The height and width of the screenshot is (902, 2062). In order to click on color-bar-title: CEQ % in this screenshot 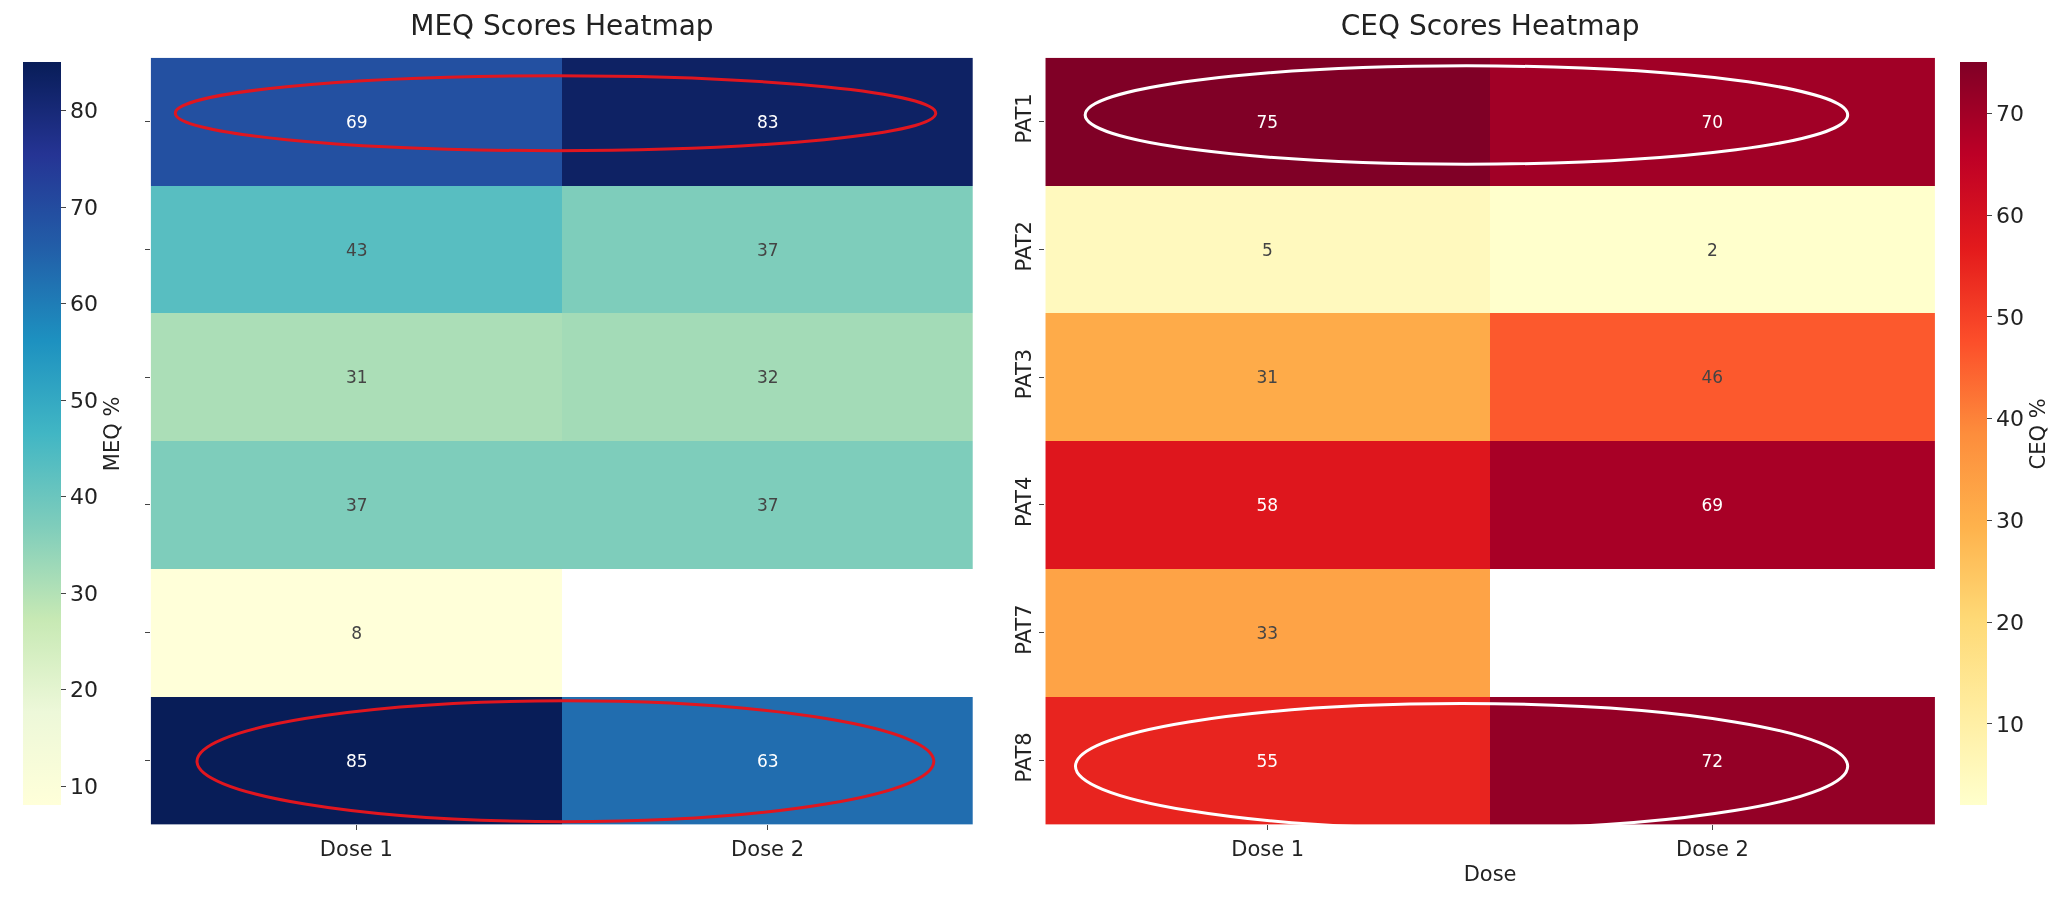, I will do `click(2037, 434)`.